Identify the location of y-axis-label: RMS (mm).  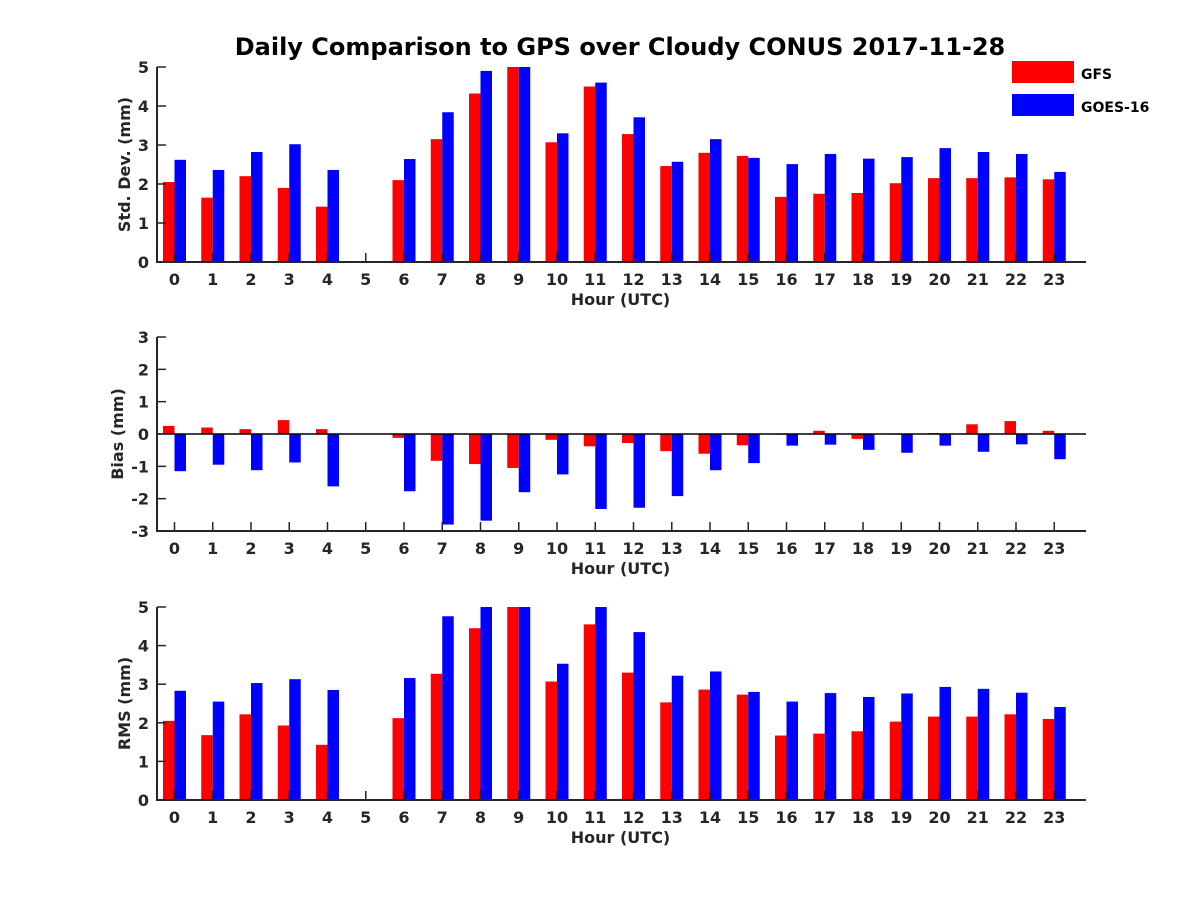
(124, 703).